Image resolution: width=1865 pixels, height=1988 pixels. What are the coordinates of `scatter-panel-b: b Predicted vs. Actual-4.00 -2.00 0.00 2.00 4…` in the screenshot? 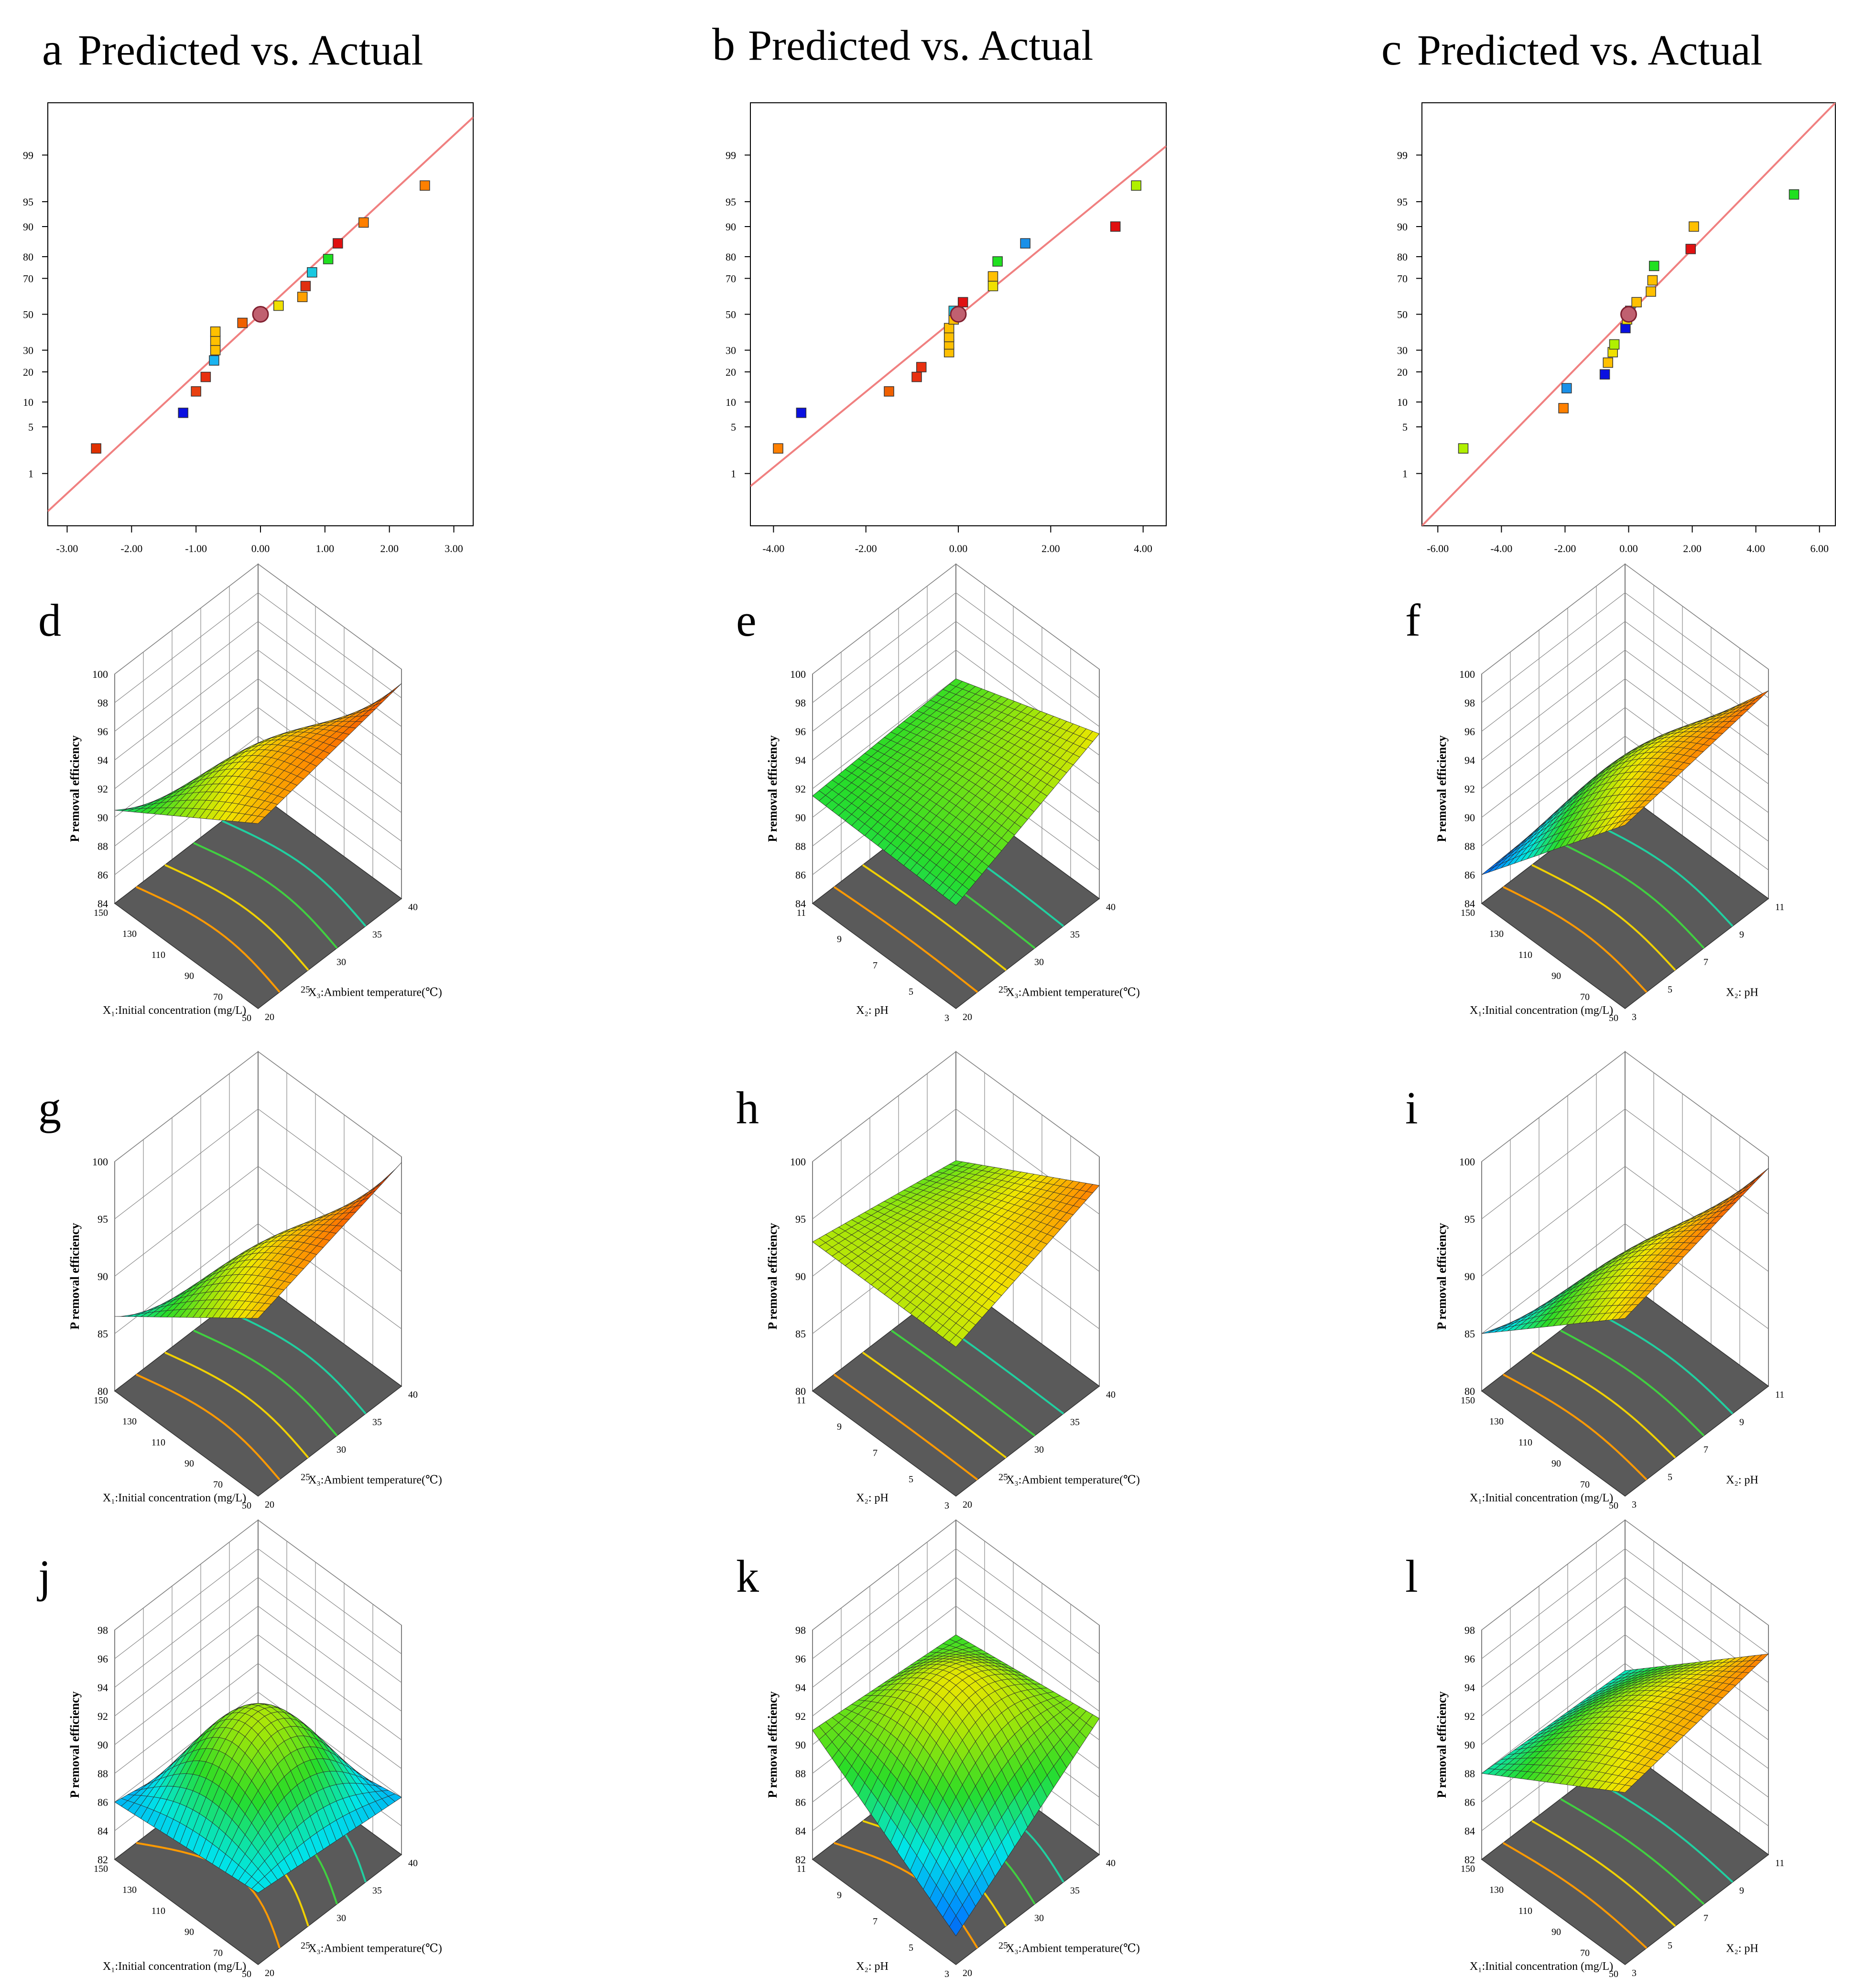 It's located at (939, 286).